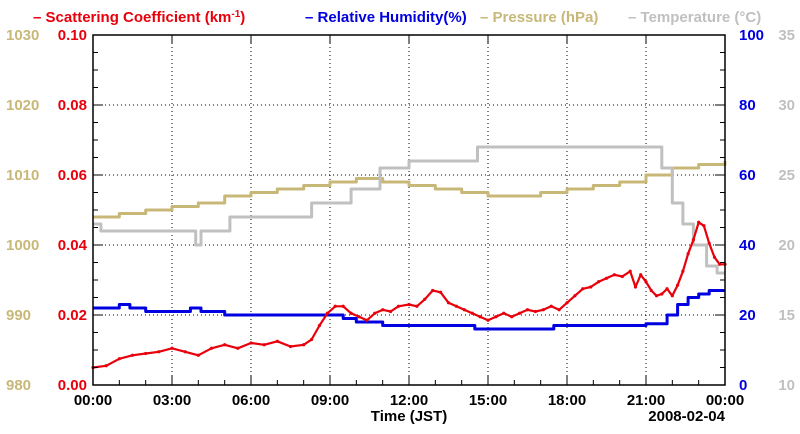 The image size is (800, 434). What do you see at coordinates (786, 175) in the screenshot?
I see `y-tick-label: 25` at bounding box center [786, 175].